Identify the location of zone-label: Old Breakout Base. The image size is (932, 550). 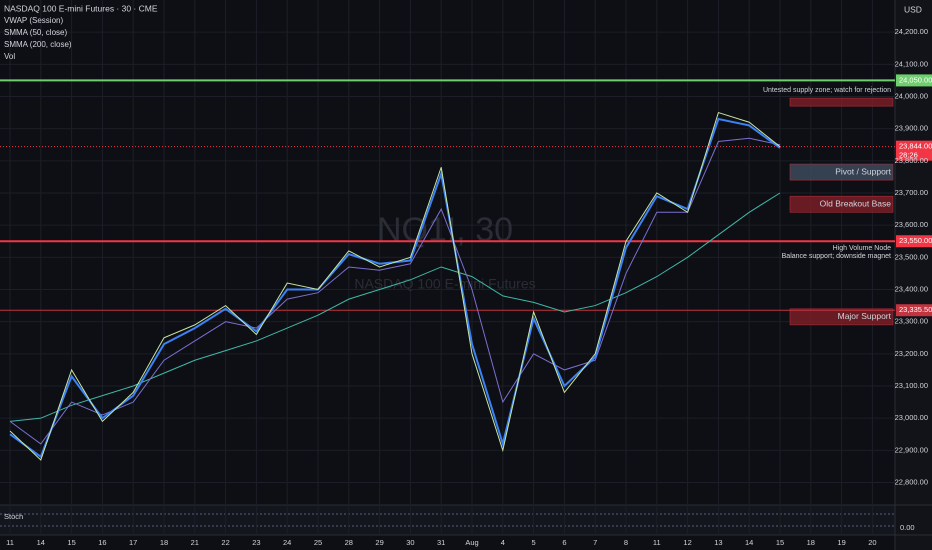
(856, 204).